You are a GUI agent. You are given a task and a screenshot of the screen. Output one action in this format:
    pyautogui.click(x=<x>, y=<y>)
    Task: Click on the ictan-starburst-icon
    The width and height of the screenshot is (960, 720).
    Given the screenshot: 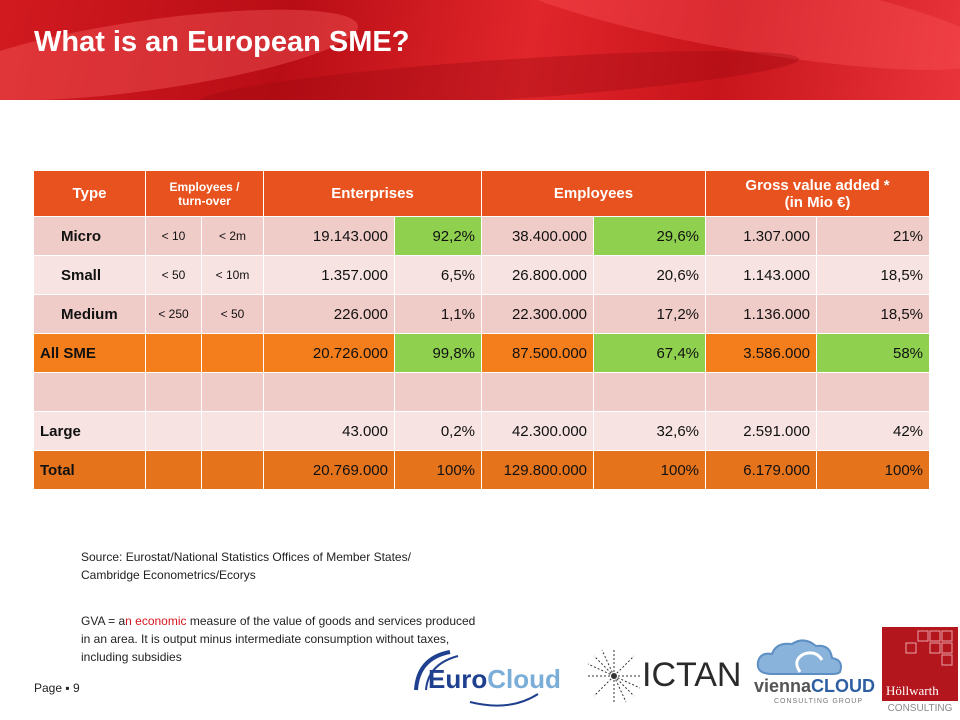 What is the action you would take?
    pyautogui.click(x=614, y=676)
    